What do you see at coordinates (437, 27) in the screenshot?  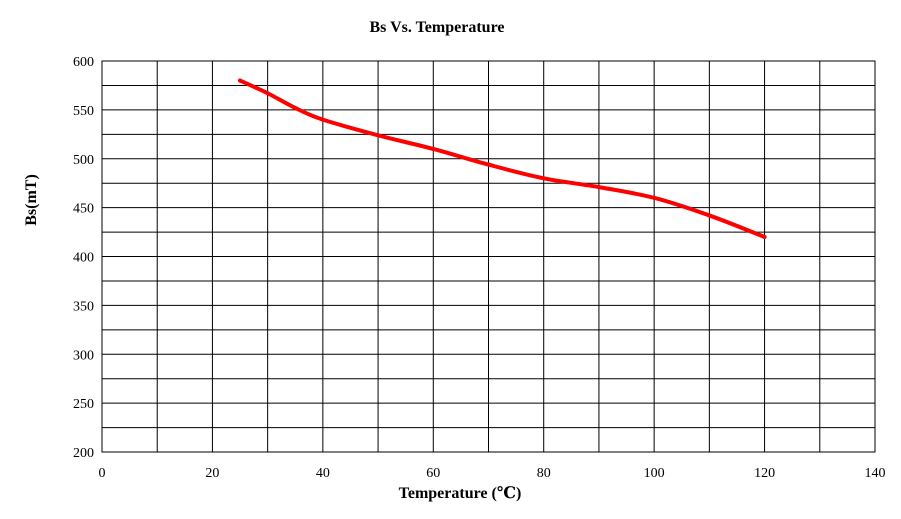 I see `chart-title: Bs Vs. Temperature` at bounding box center [437, 27].